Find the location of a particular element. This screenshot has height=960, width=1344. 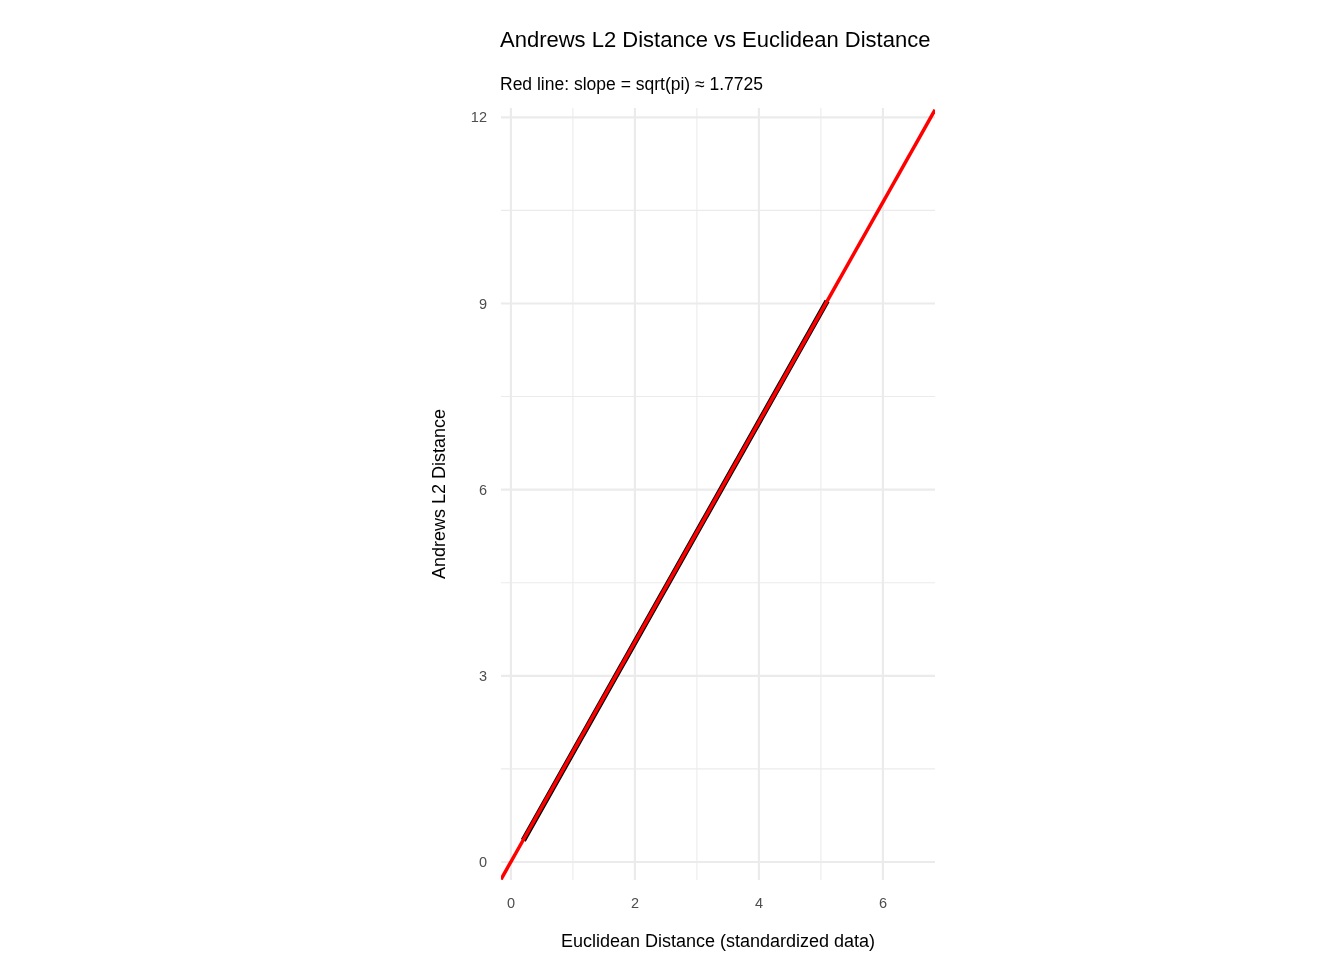

y-tick-label: 3 is located at coordinates (482, 675).